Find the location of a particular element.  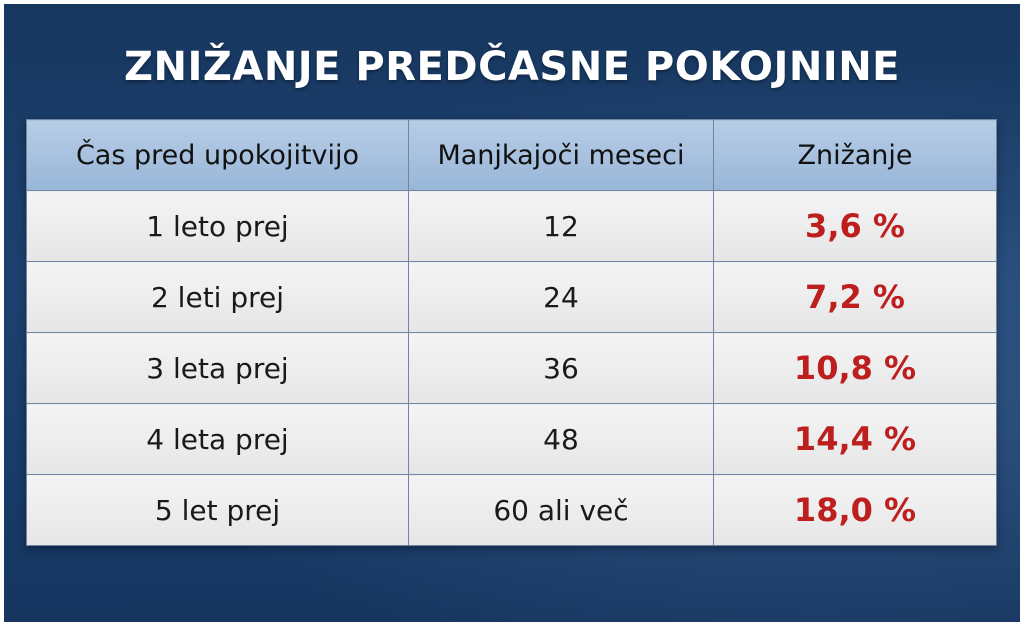

column-header-missing-months: Manjkajoči meseci is located at coordinates (561, 155).